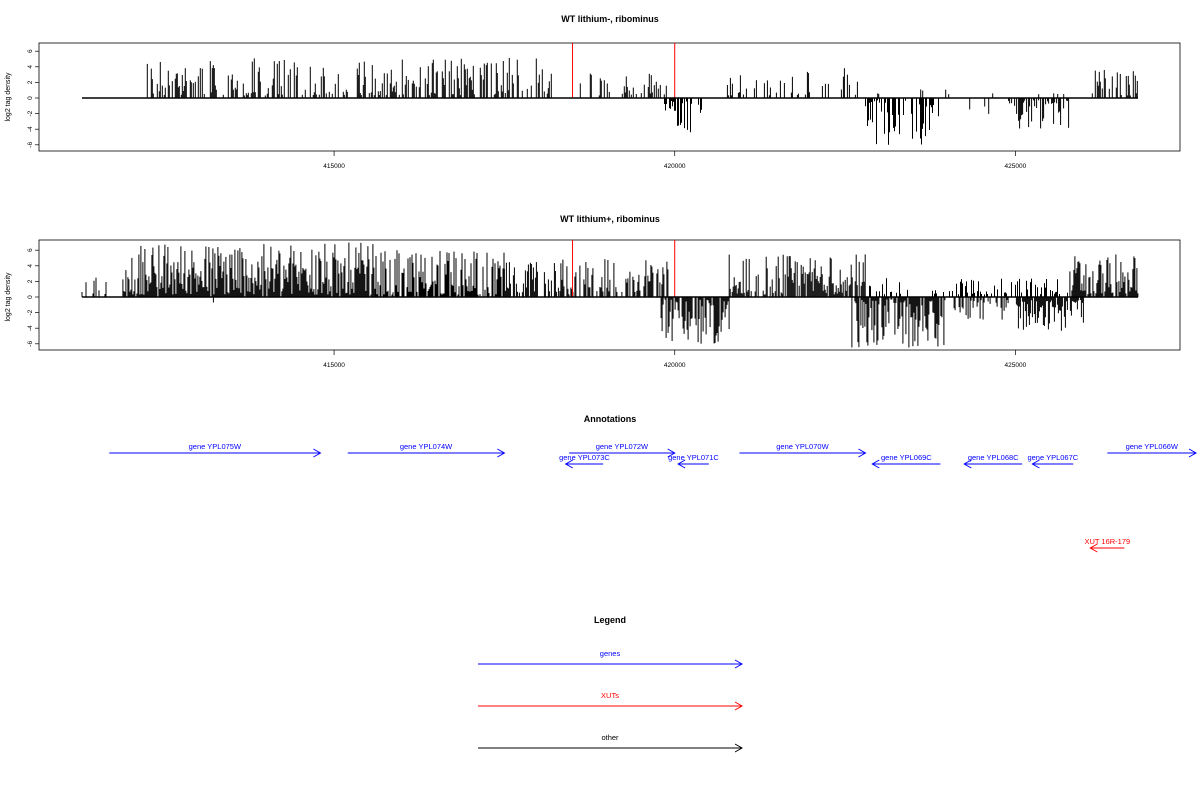 This screenshot has height=800, width=1200. What do you see at coordinates (215, 446) in the screenshot?
I see `feature-label: gene YPL075W` at bounding box center [215, 446].